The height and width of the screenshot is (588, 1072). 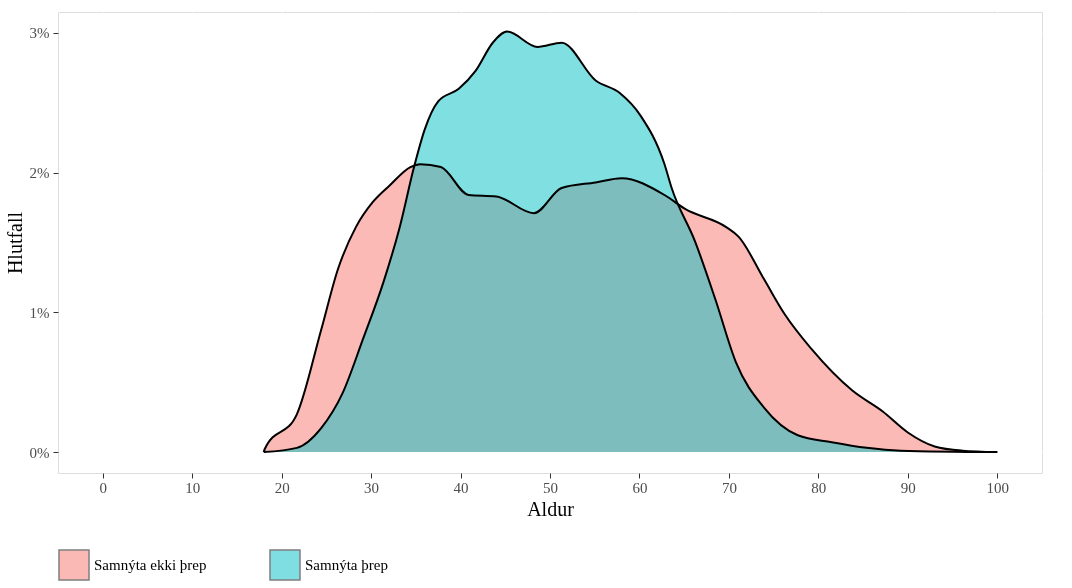 I want to click on y-tick-label: 3%, so click(x=39, y=33).